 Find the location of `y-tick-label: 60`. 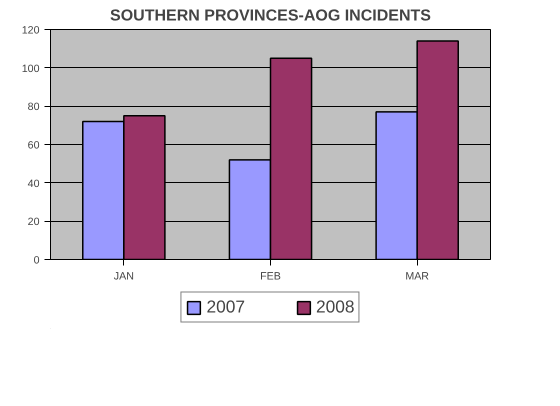

y-tick-label: 60 is located at coordinates (34, 146).